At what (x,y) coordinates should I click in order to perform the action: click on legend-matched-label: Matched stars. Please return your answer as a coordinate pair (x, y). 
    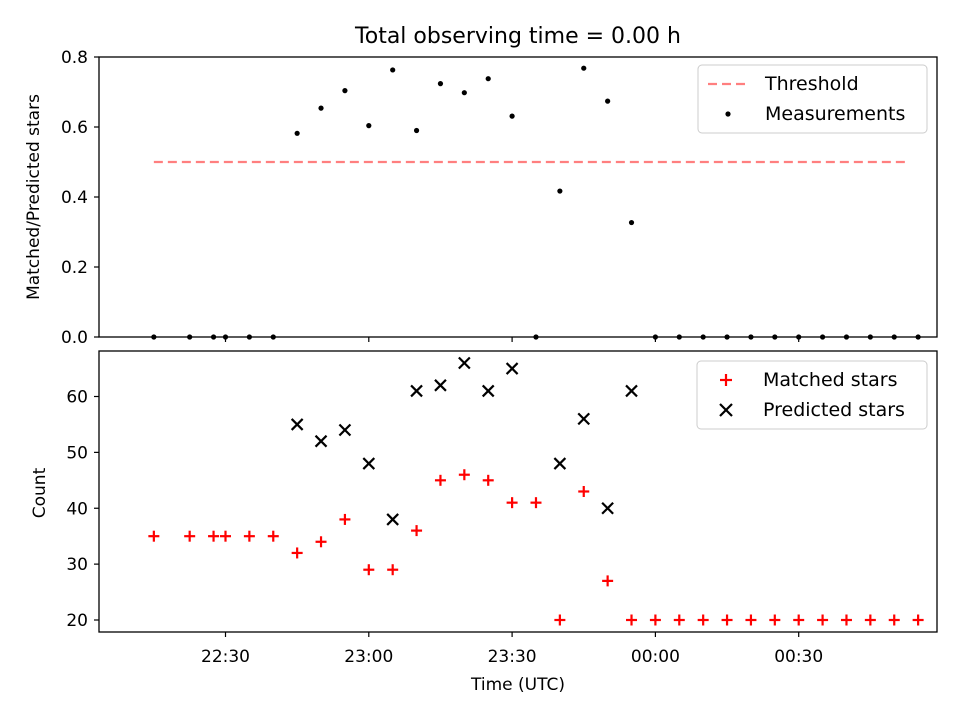
    Looking at the image, I should click on (830, 380).